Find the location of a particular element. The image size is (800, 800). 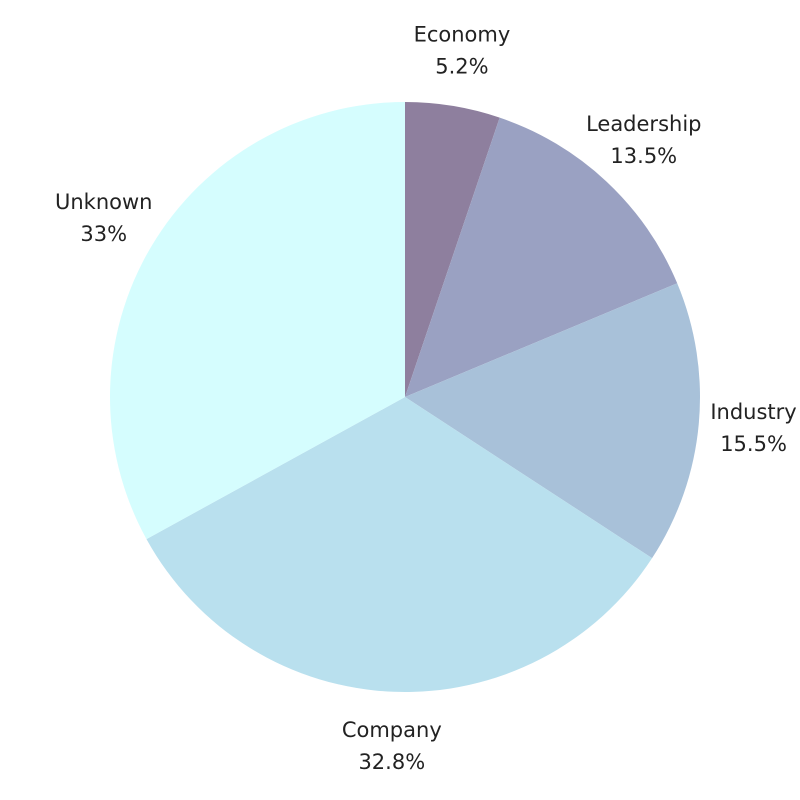

slice-value-label: 5.2% is located at coordinates (461, 67).